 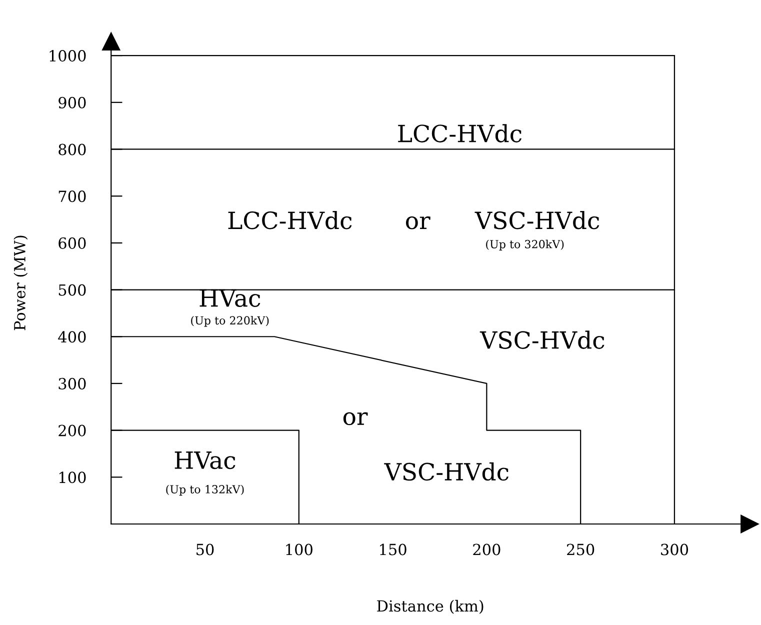 I want to click on x-axis-title: Distance (km), so click(x=430, y=607).